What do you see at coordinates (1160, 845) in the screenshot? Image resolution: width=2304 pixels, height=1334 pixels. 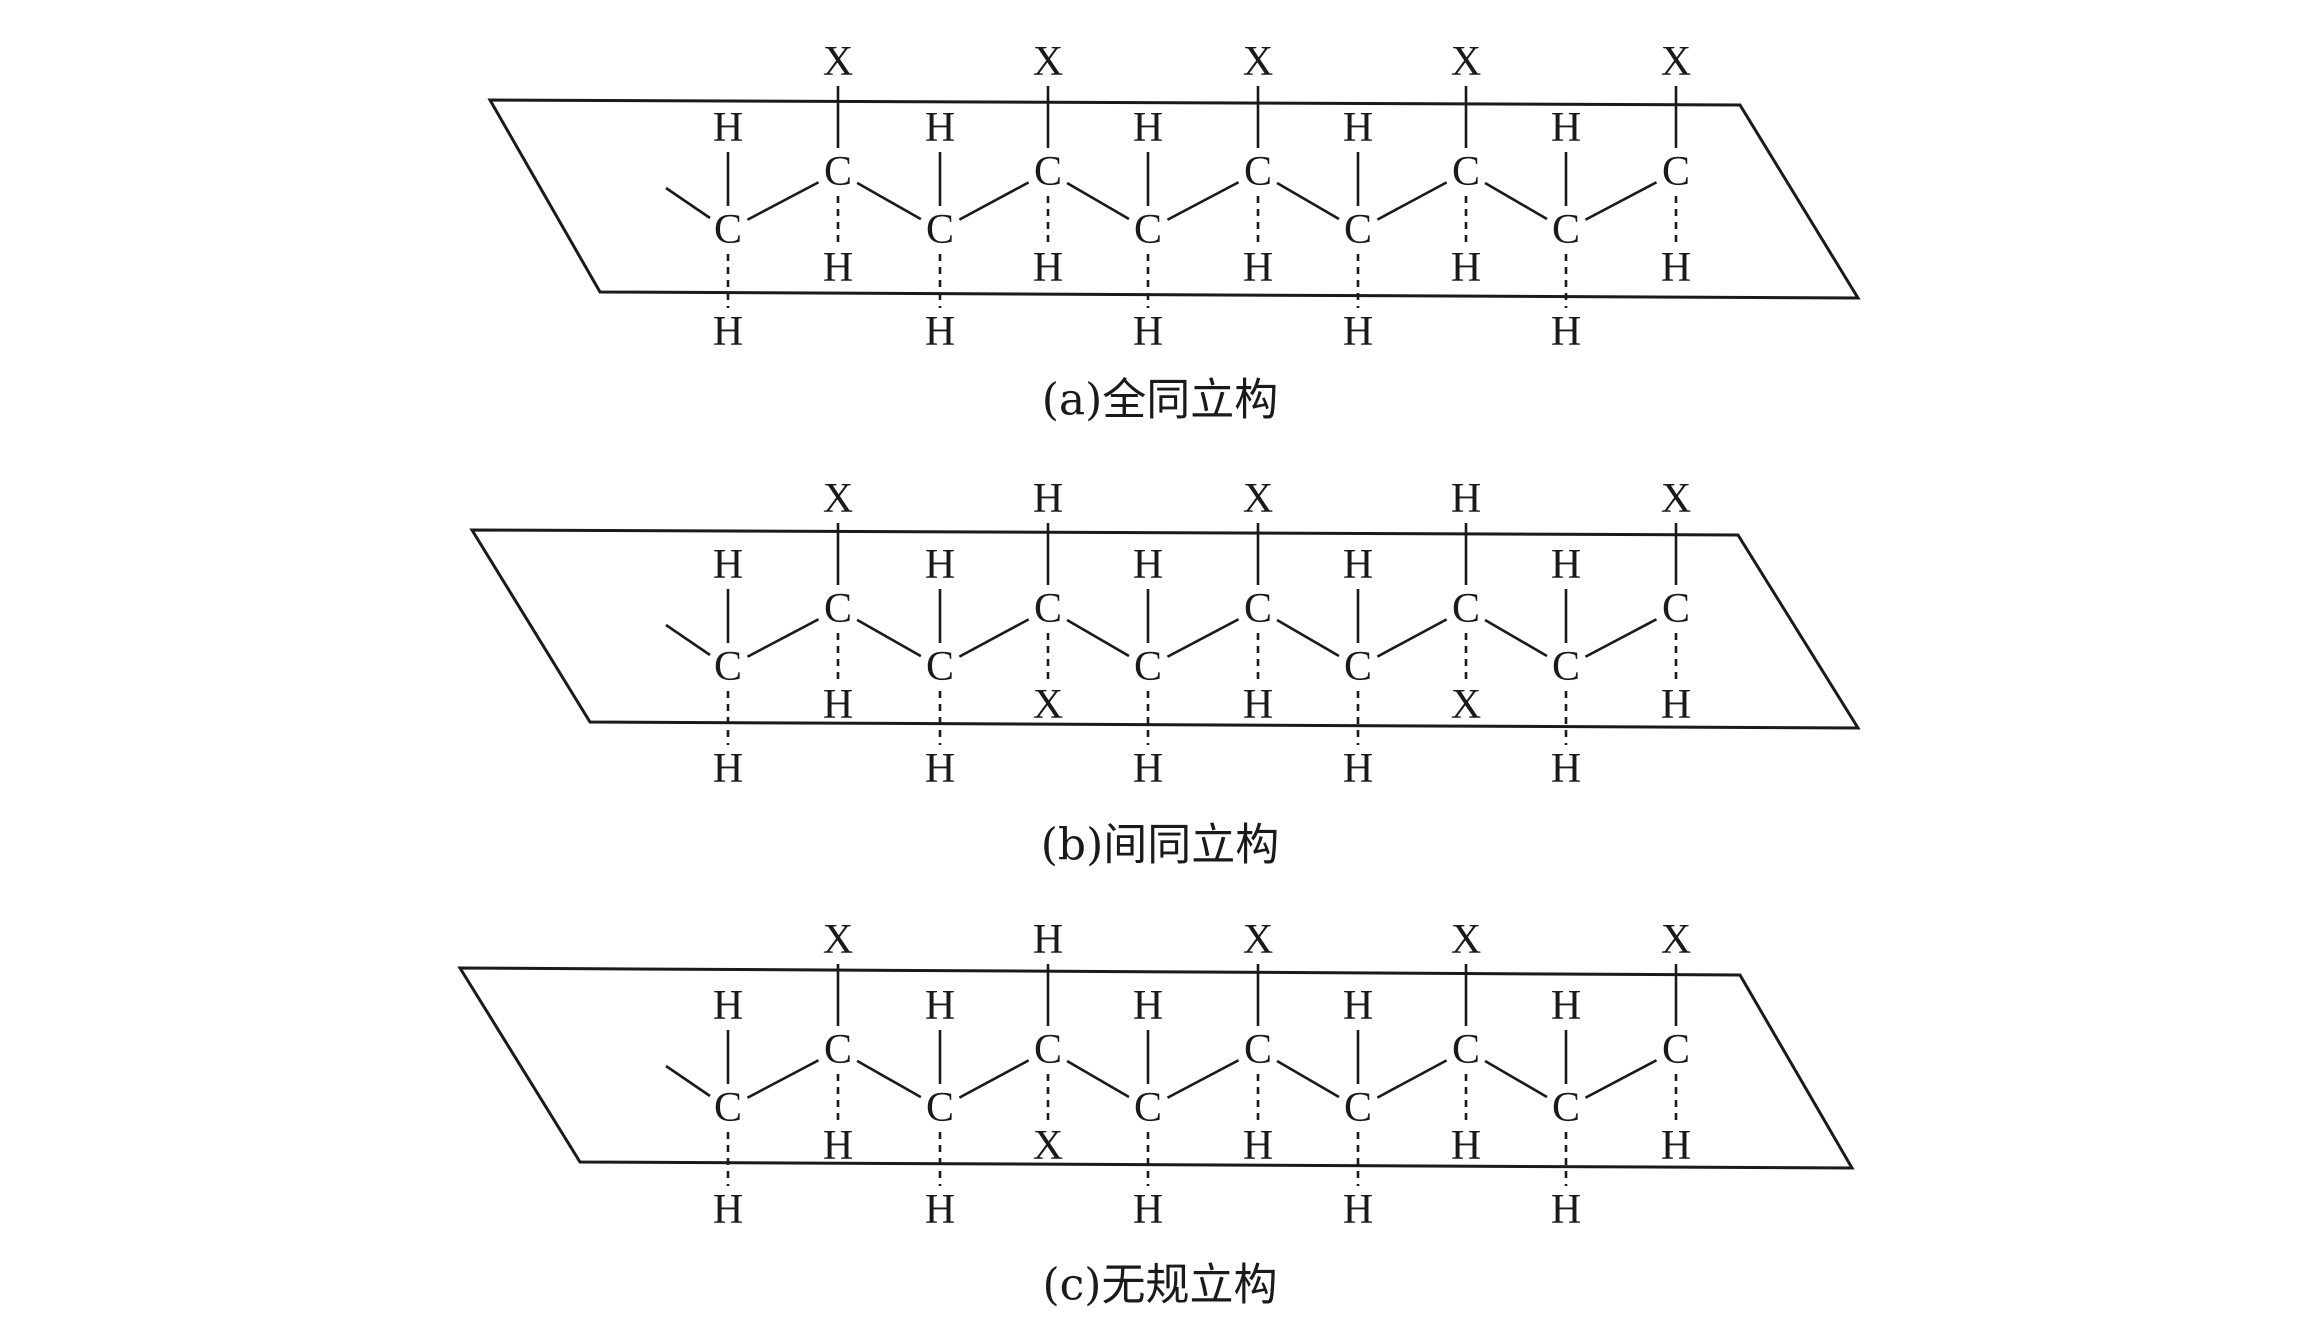 I see `panel-caption: (b)间同立构` at bounding box center [1160, 845].